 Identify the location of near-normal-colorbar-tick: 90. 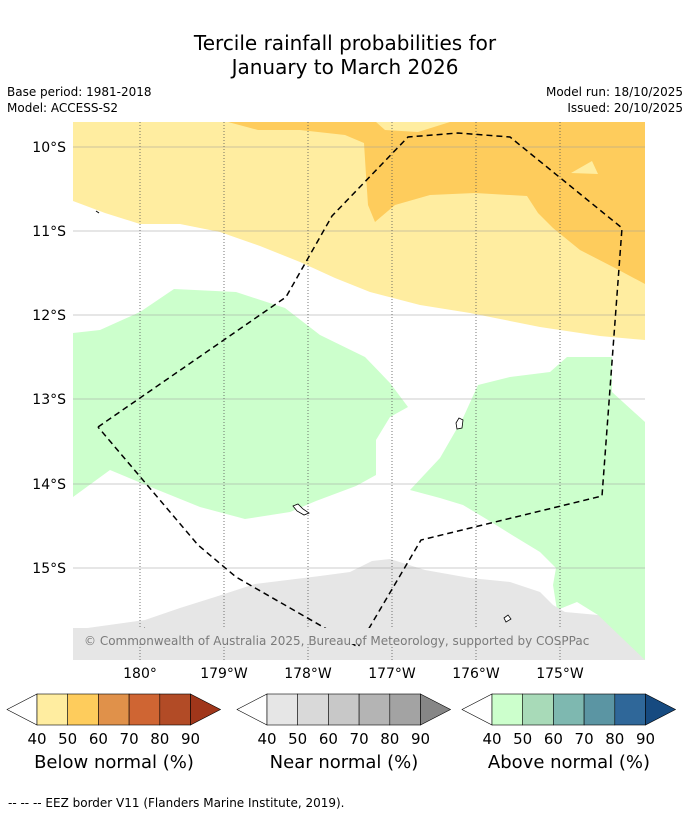
(420, 739).